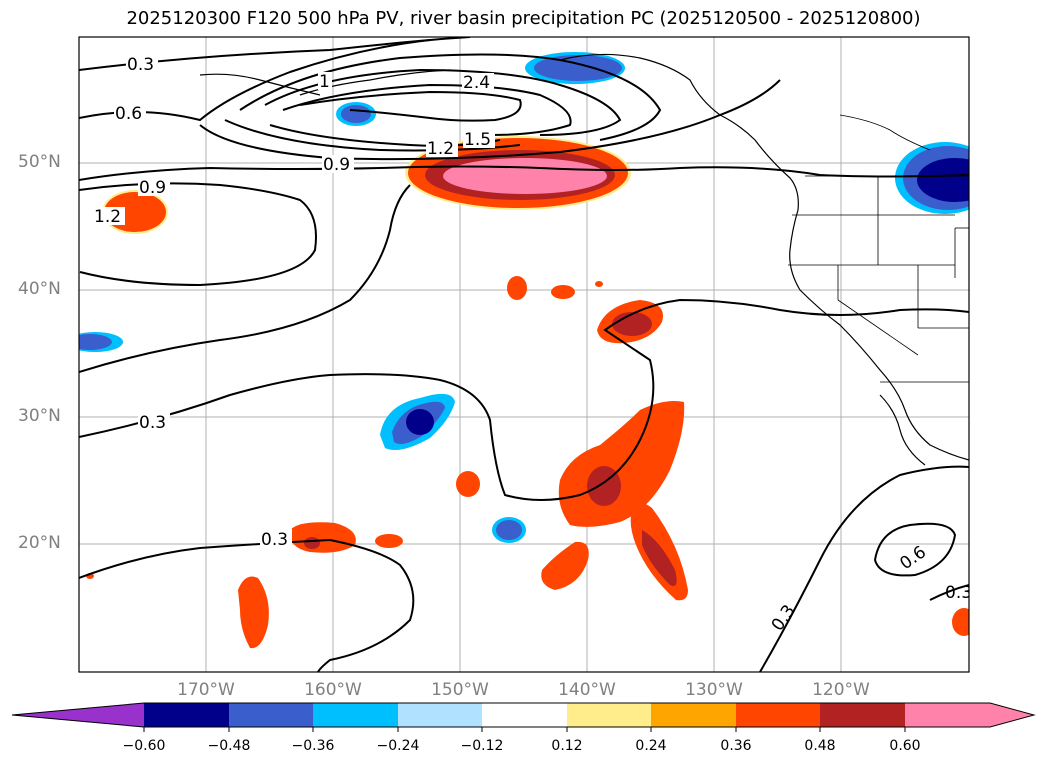  I want to click on lon-label-120w: 120°W, so click(841, 690).